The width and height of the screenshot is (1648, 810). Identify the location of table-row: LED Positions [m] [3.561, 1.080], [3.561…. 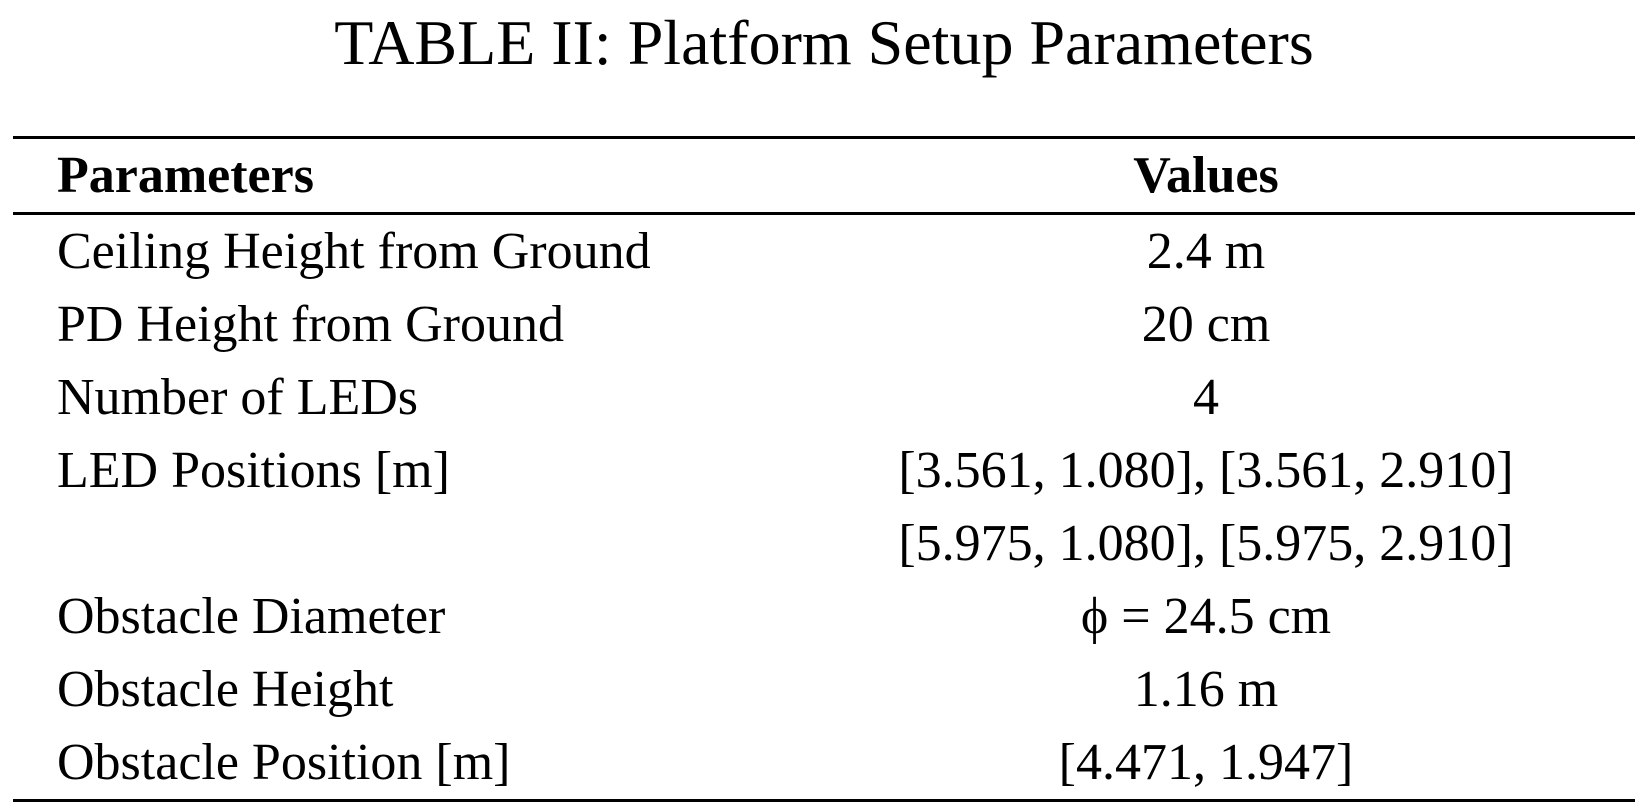
(824, 470).